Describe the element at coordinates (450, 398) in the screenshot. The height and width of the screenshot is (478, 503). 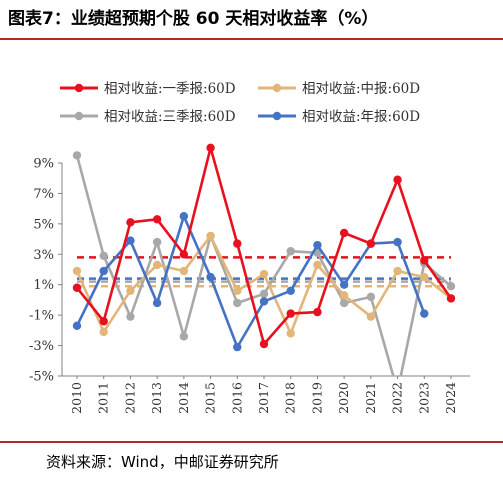
I see `x-tick-label: 2024` at that location.